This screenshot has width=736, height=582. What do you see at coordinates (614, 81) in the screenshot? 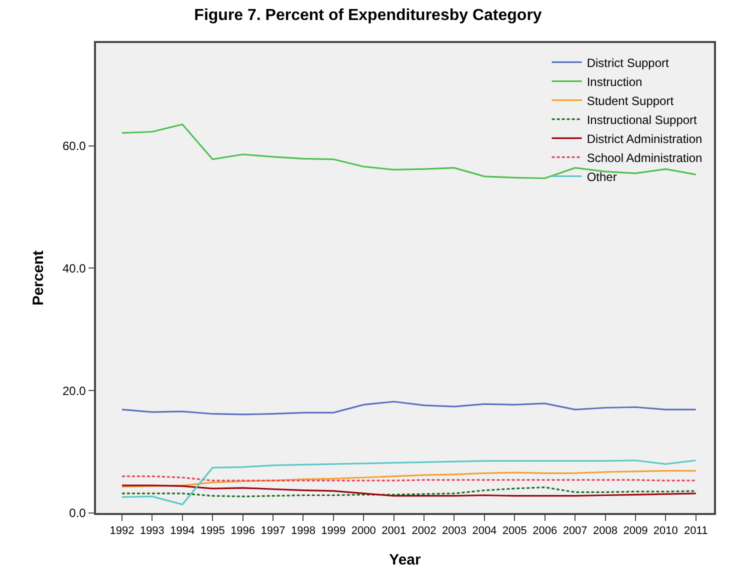
I see `legend-label: Instruction` at bounding box center [614, 81].